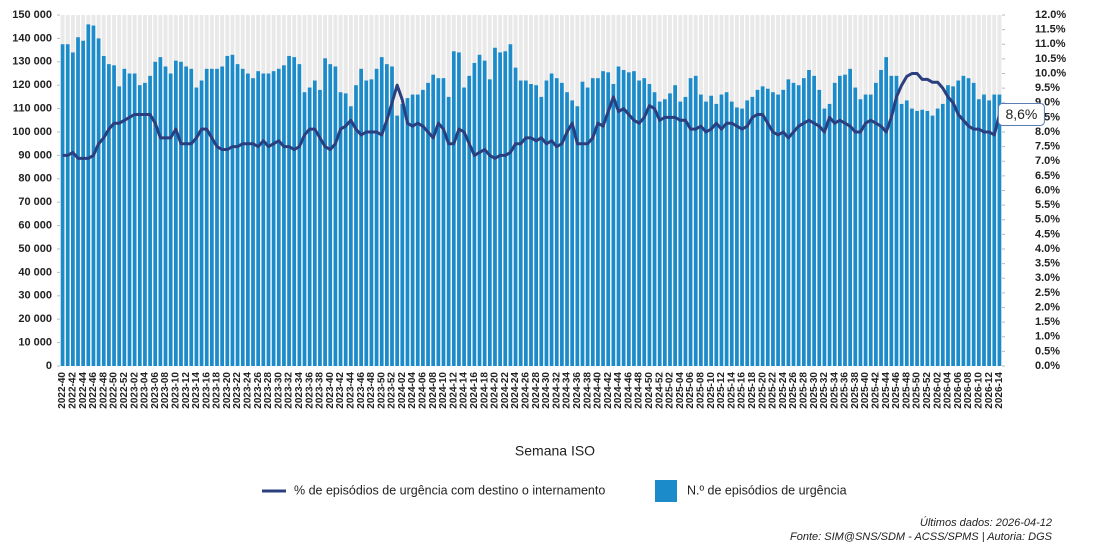 This screenshot has height=542, width=1098. What do you see at coordinates (680, 390) in the screenshot?
I see `x-tick-label: 2025-04` at bounding box center [680, 390].